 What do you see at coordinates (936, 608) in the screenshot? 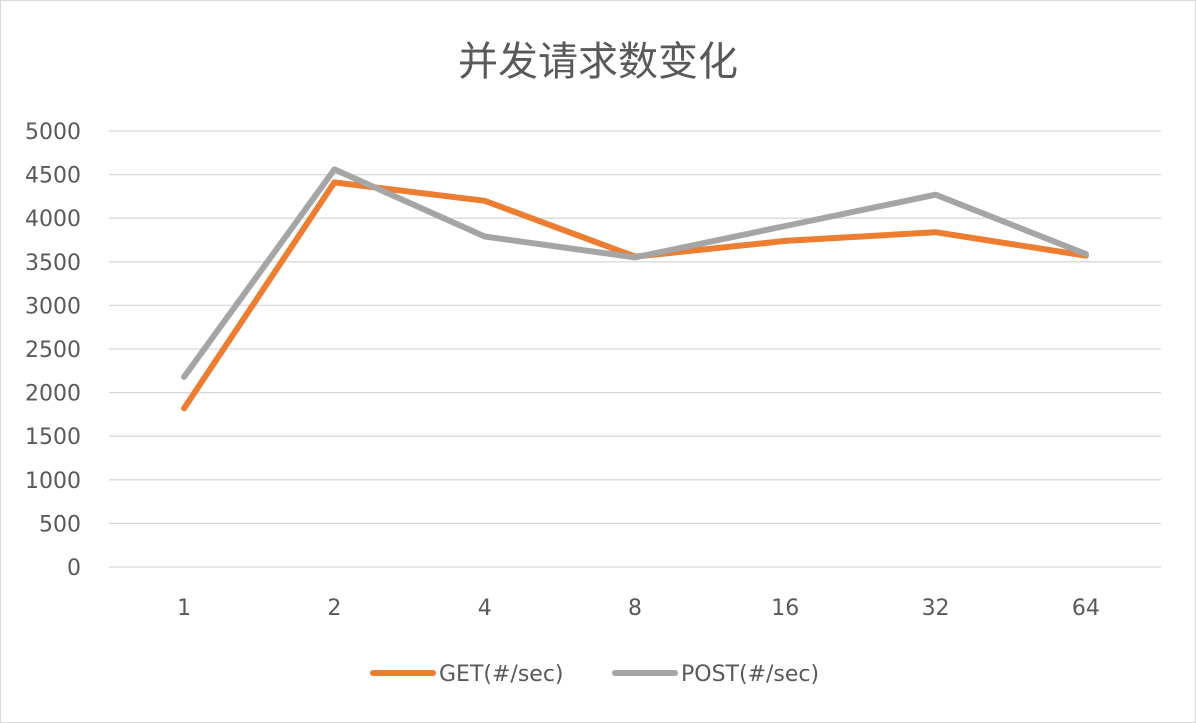
I see `x-tick-label: 32` at bounding box center [936, 608].